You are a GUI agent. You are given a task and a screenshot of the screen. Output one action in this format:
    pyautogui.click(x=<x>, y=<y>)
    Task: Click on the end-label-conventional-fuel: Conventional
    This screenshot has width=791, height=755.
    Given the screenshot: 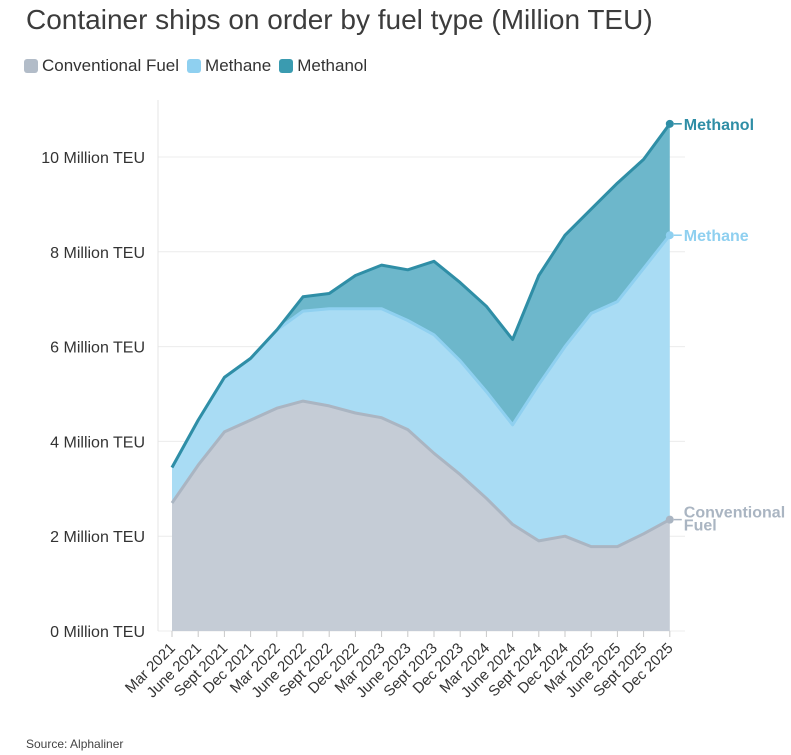 What is the action you would take?
    pyautogui.click(x=734, y=513)
    